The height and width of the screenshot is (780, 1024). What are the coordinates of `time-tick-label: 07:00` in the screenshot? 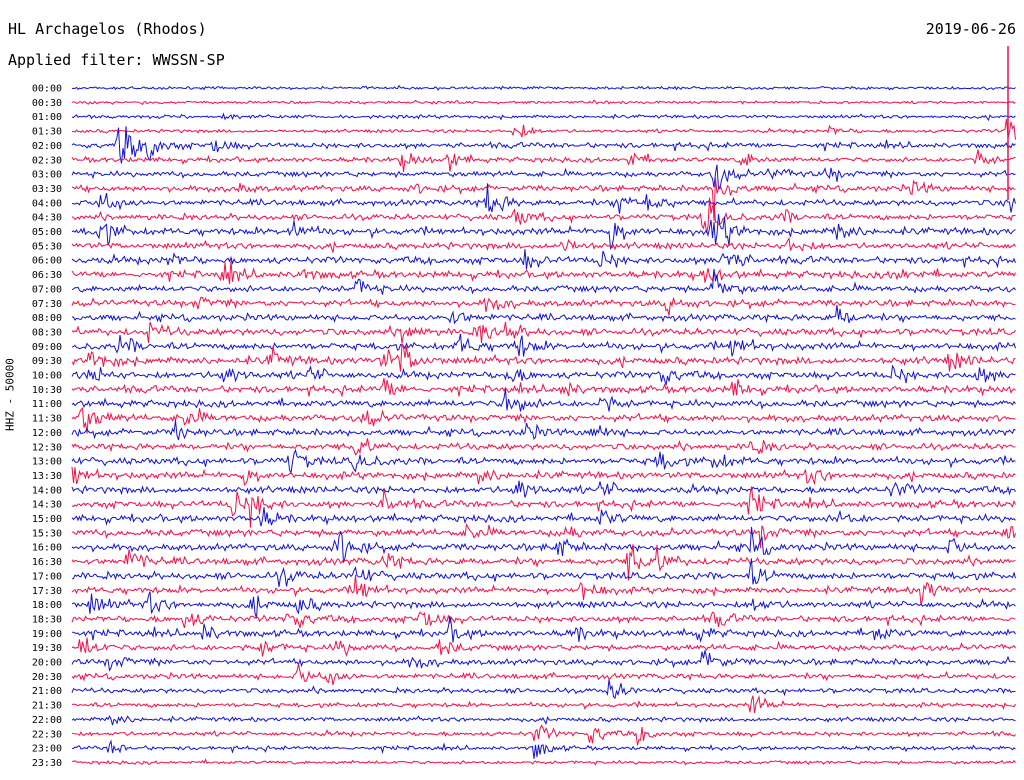 It's located at (47, 289).